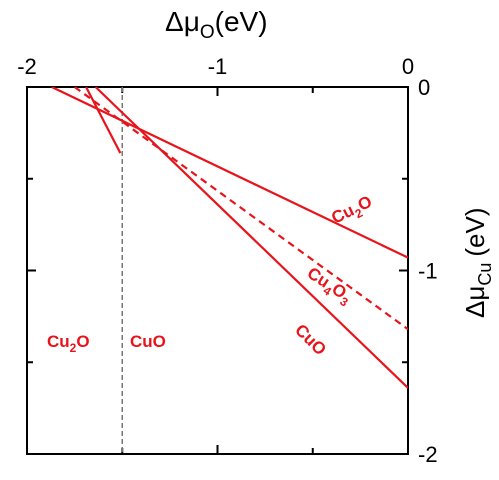  I want to click on series-line-cu2o_steep, so click(103, 120).